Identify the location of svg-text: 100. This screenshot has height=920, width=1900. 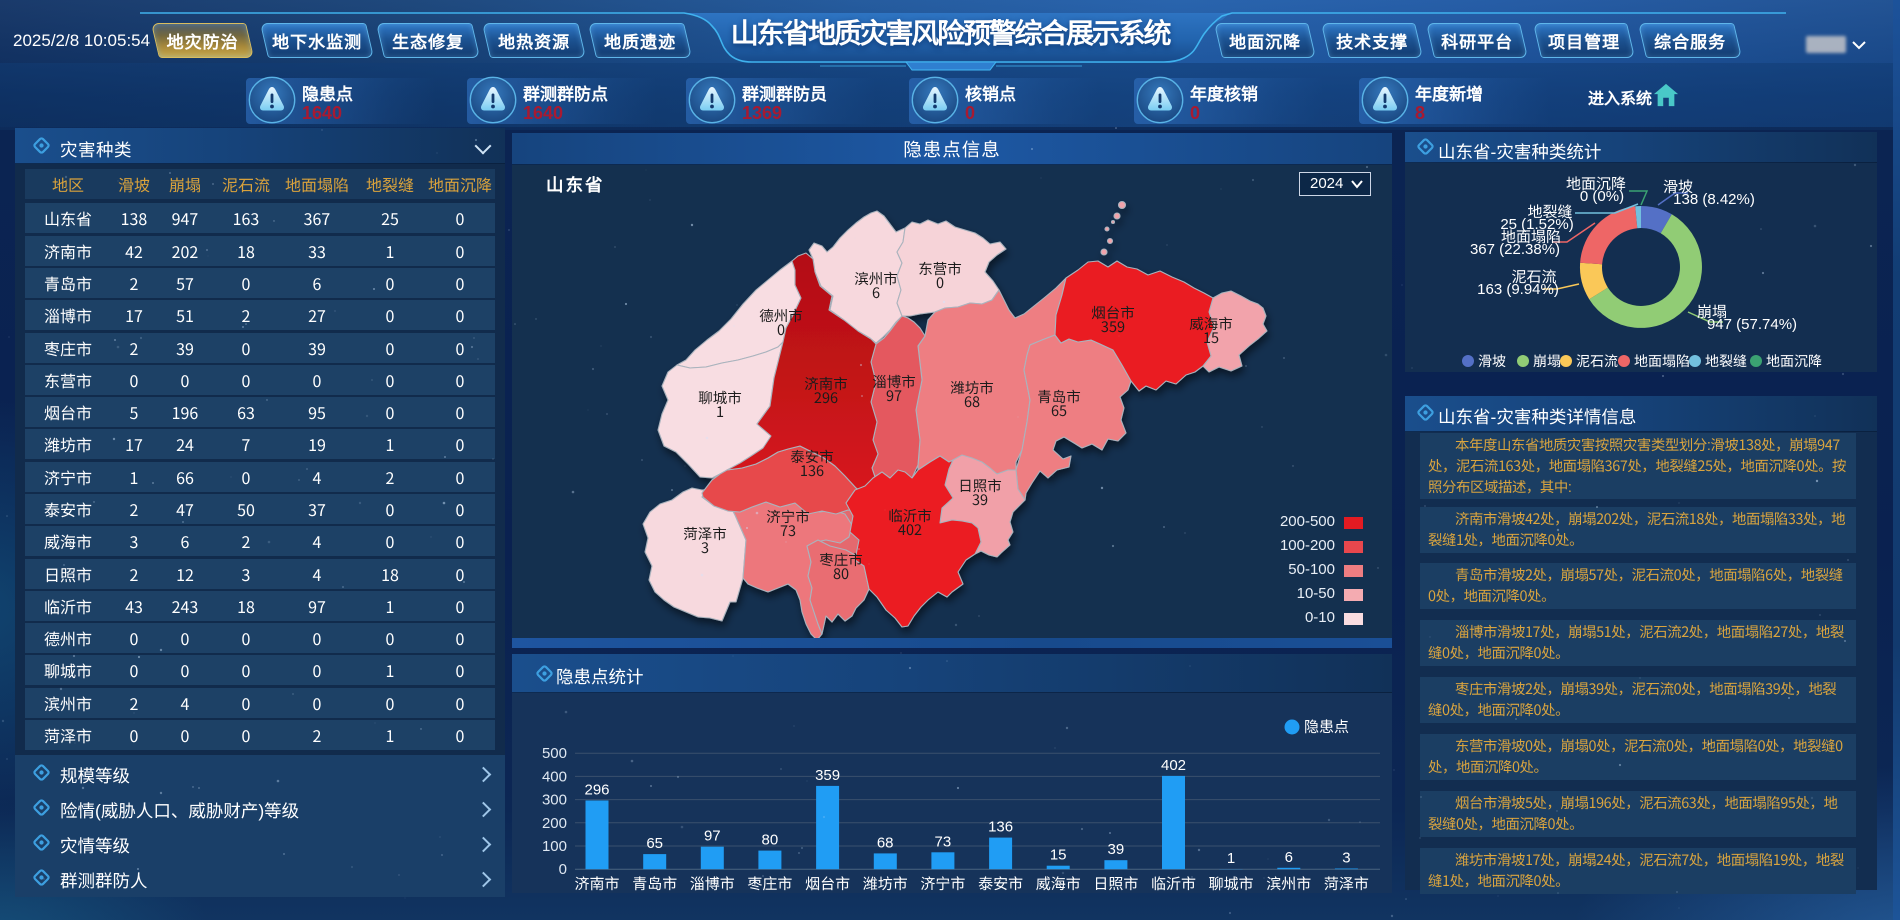
(554, 846).